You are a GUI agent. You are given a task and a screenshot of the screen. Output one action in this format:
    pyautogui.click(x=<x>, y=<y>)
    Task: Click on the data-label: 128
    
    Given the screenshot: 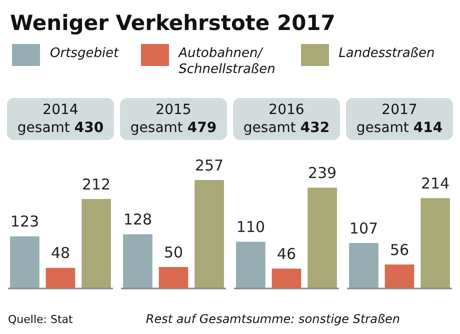 What is the action you would take?
    pyautogui.click(x=137, y=219)
    